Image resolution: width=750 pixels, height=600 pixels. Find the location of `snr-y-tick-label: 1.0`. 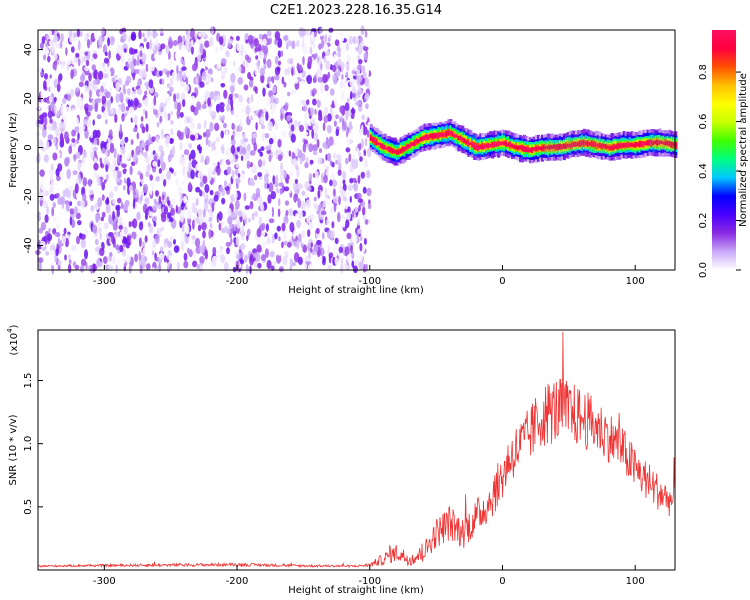

snr-y-tick-label: 1.0 is located at coordinates (28, 444).